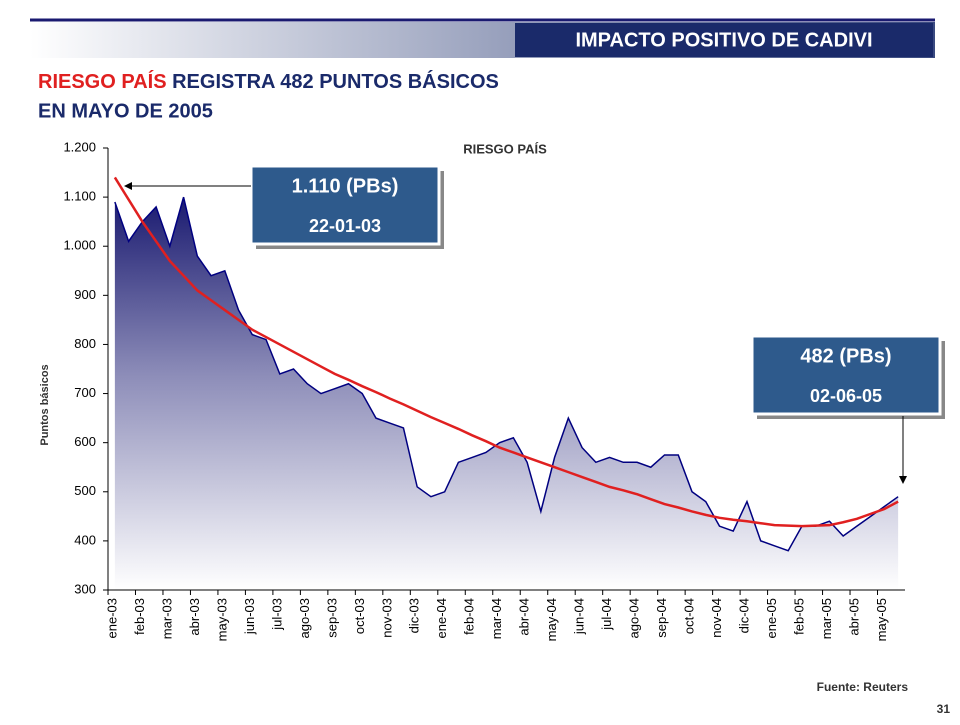  I want to click on x-tick-label: may-05, so click(881, 619).